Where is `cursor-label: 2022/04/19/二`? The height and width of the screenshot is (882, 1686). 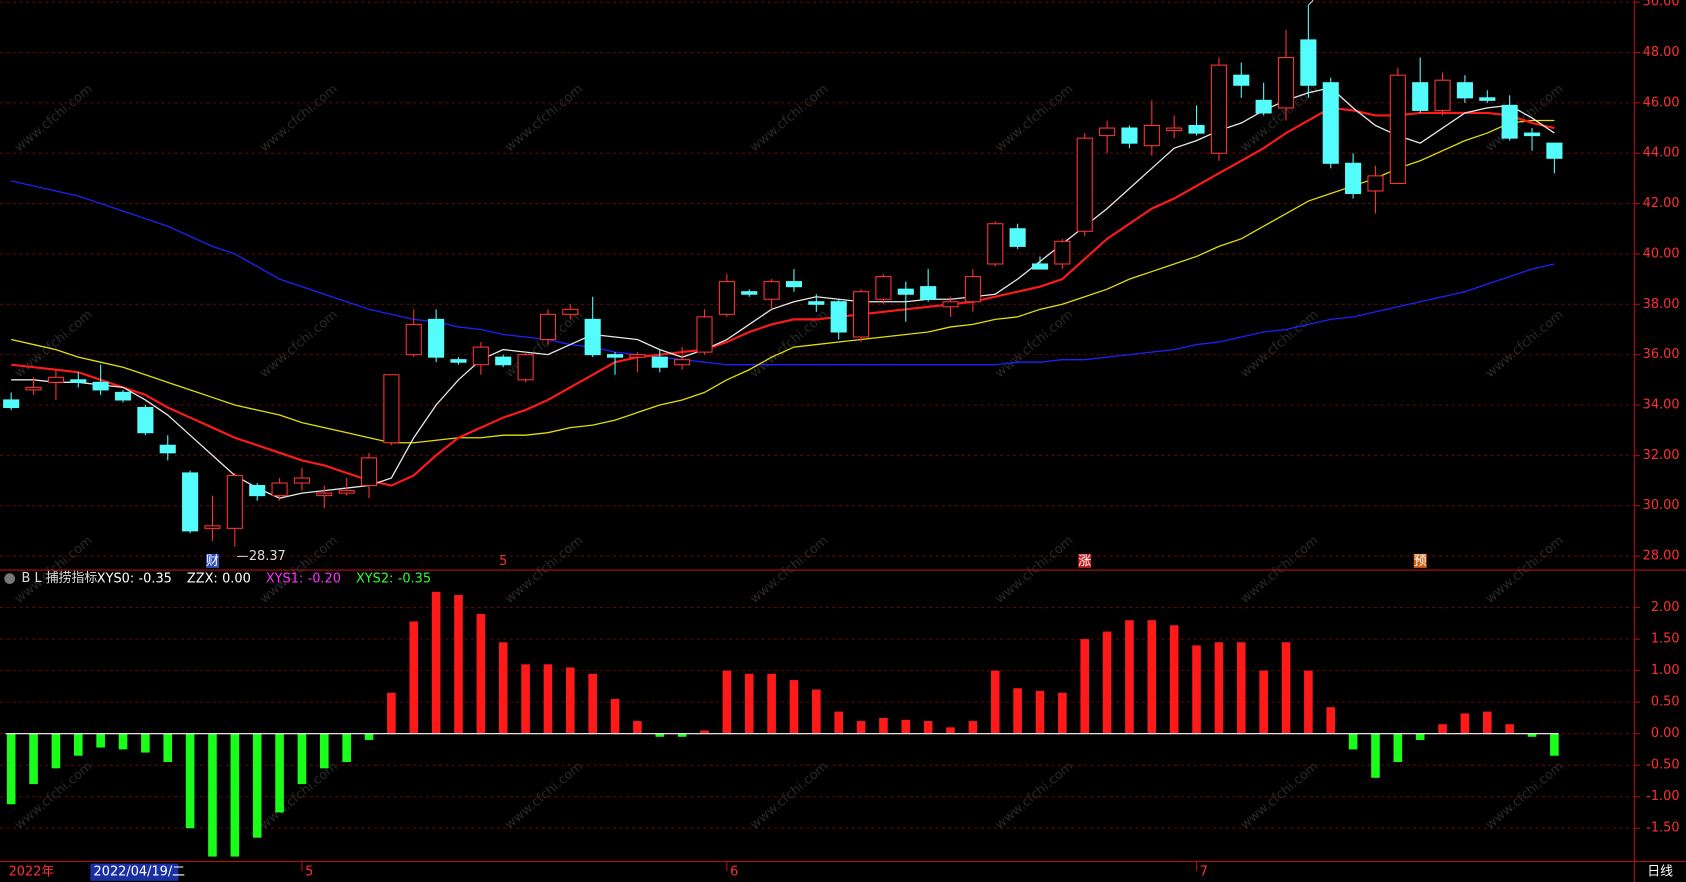 cursor-label: 2022/04/19/二 is located at coordinates (140, 872).